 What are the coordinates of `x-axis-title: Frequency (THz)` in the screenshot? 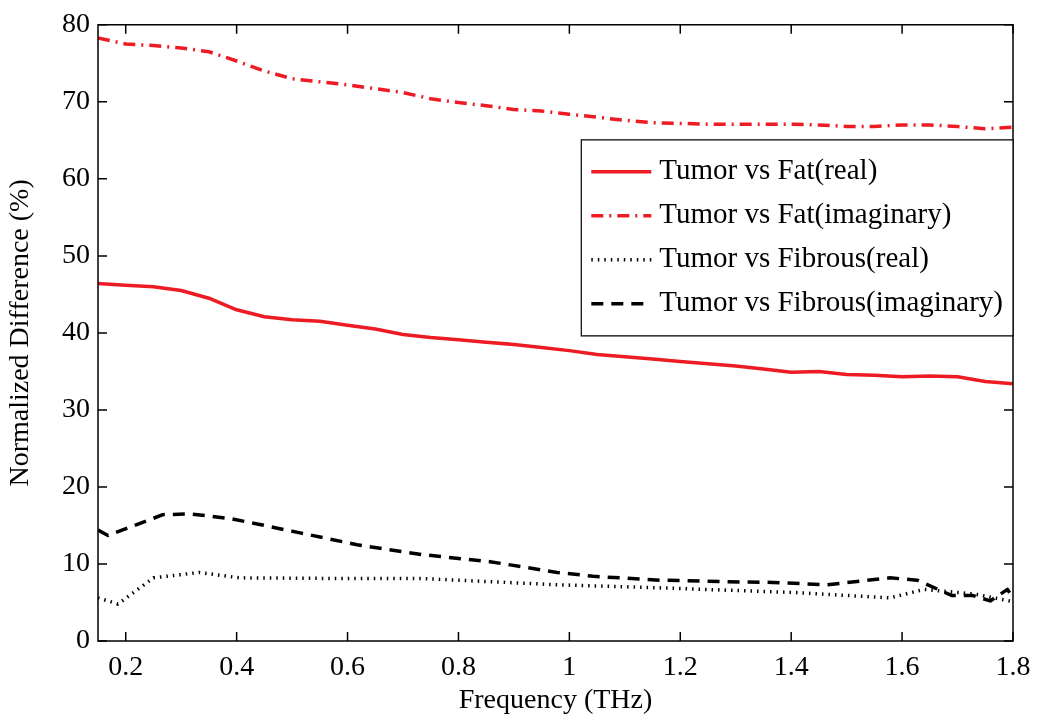 It's located at (555, 698).